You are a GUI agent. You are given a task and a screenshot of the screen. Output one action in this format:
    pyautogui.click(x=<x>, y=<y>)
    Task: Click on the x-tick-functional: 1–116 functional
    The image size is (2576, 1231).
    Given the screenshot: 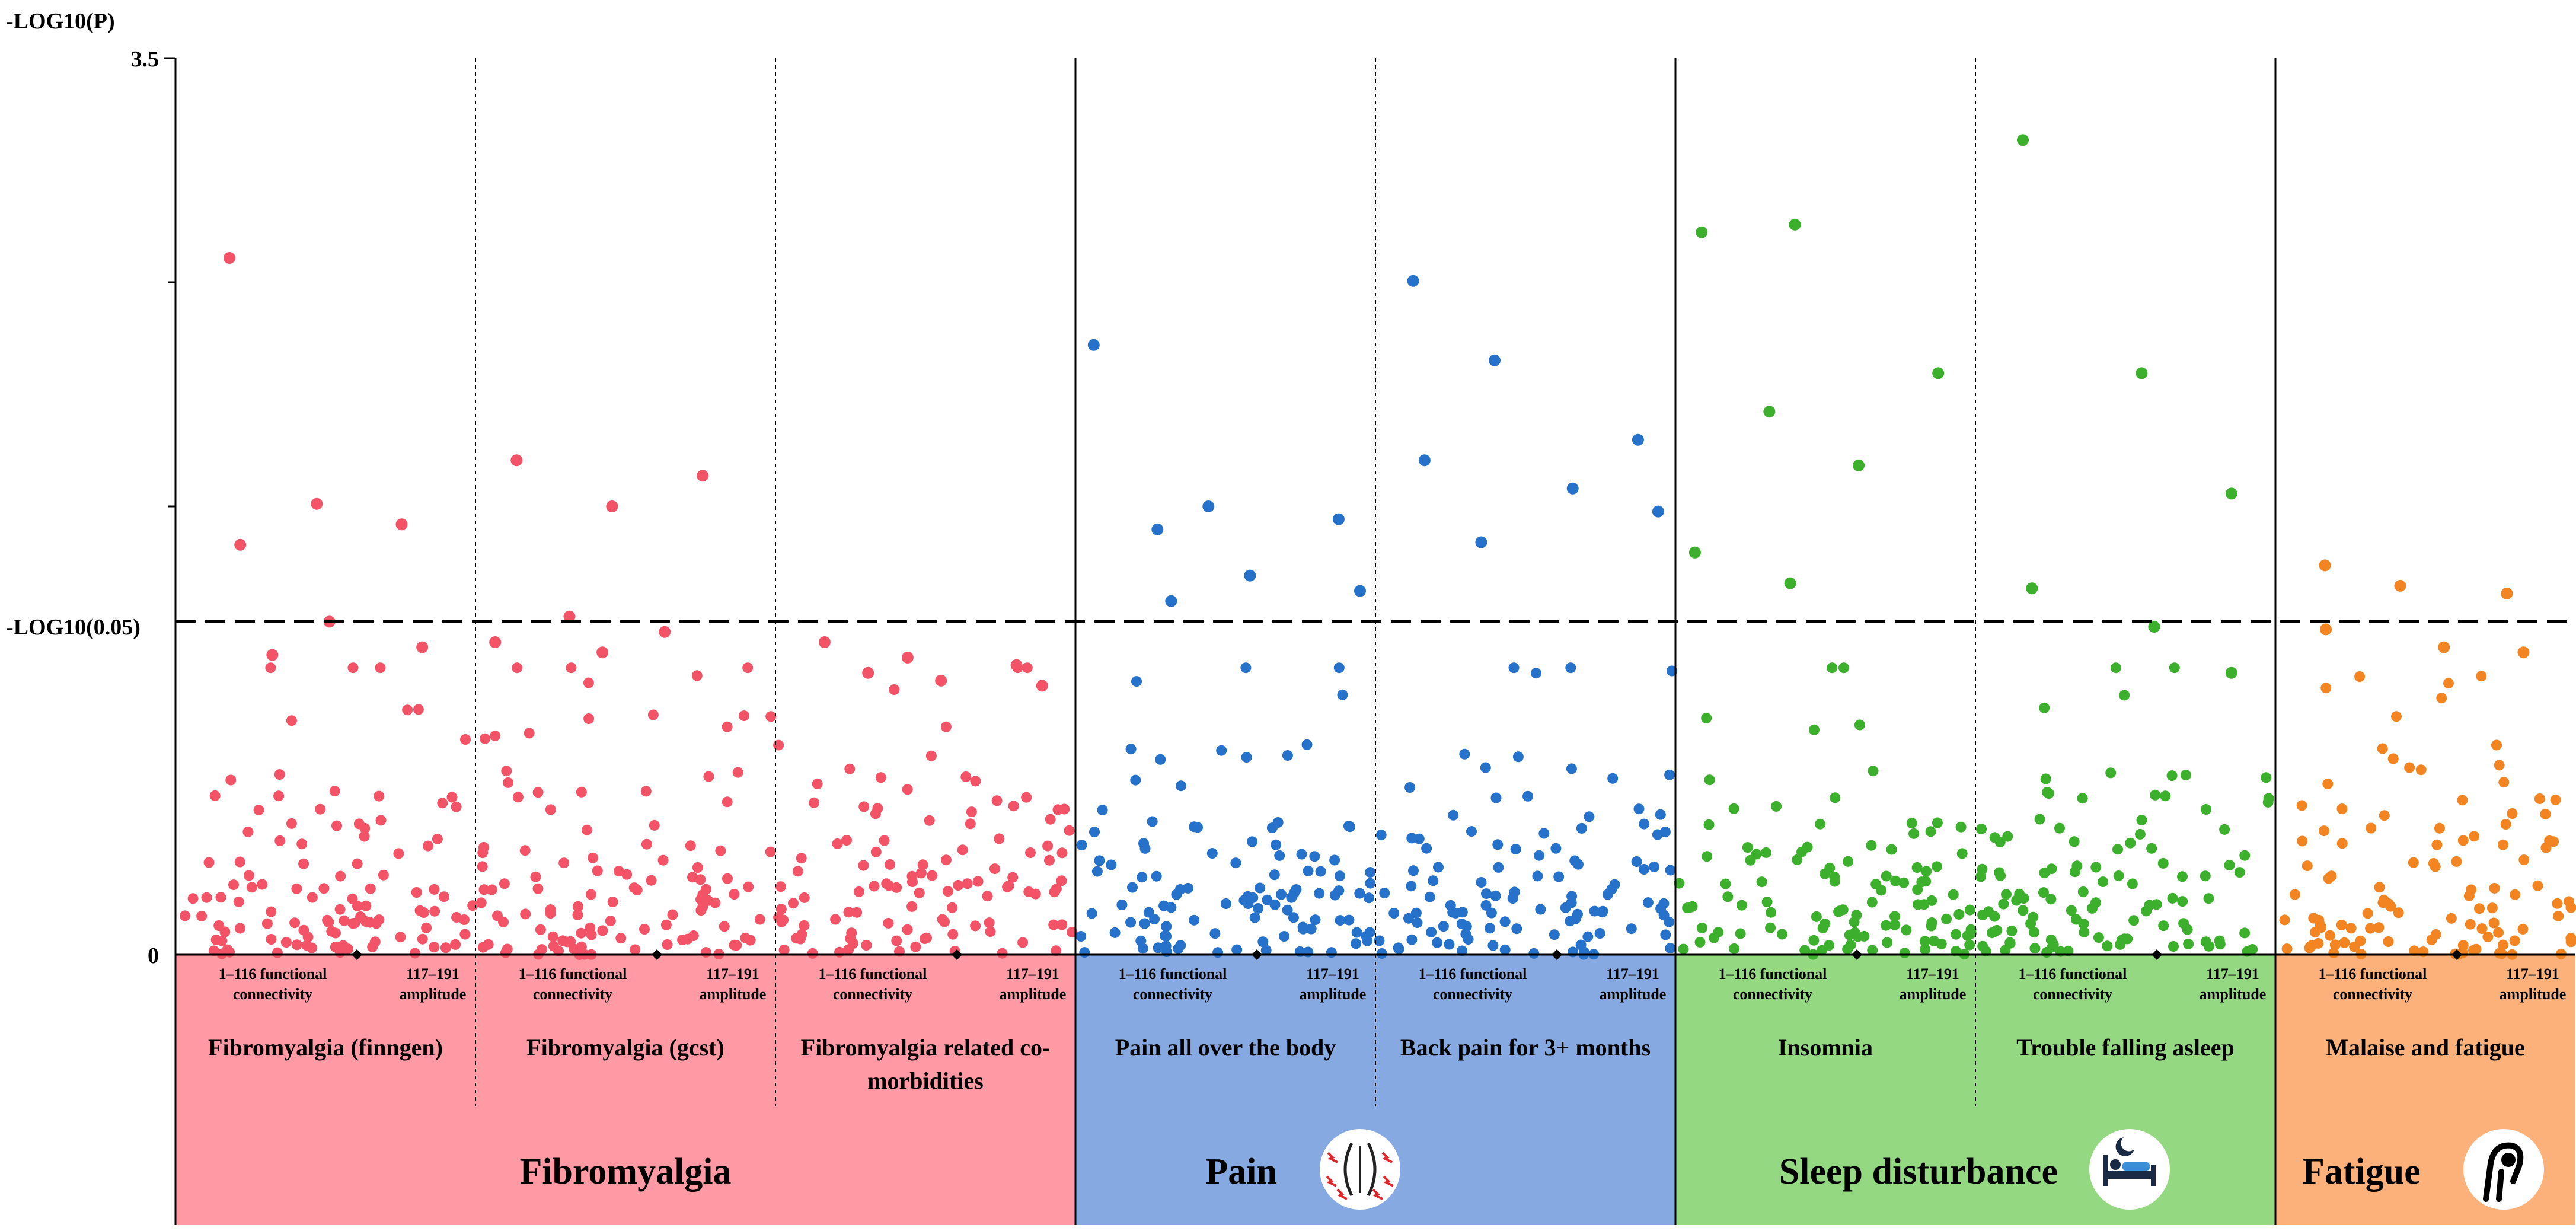 What is the action you would take?
    pyautogui.click(x=2073, y=974)
    